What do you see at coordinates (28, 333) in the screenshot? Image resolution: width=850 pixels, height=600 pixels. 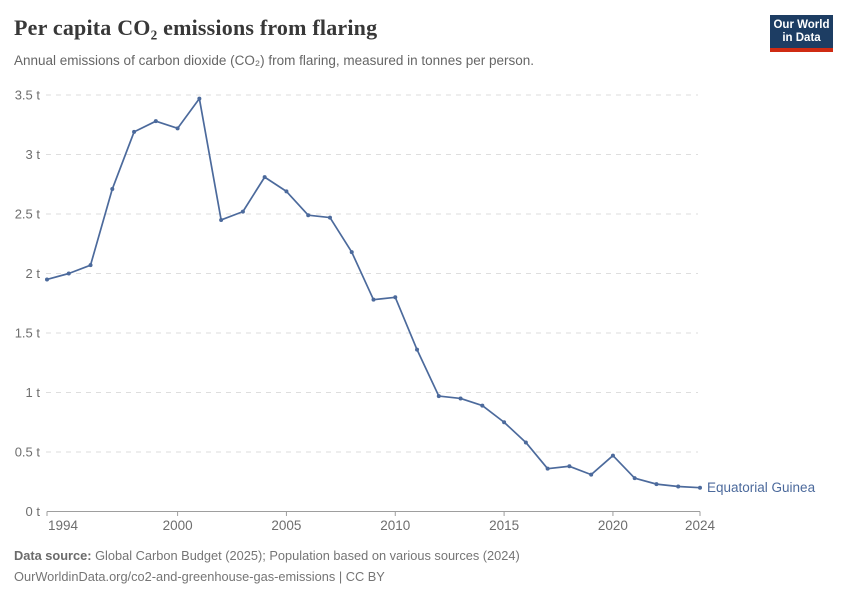 I see `y-axis-tick-label: 1.5 t` at bounding box center [28, 333].